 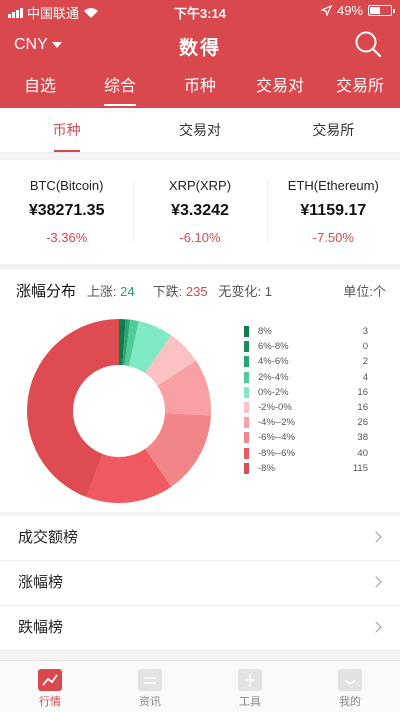 What do you see at coordinates (53, 13) in the screenshot?
I see `carrier-name: 中国联通` at bounding box center [53, 13].